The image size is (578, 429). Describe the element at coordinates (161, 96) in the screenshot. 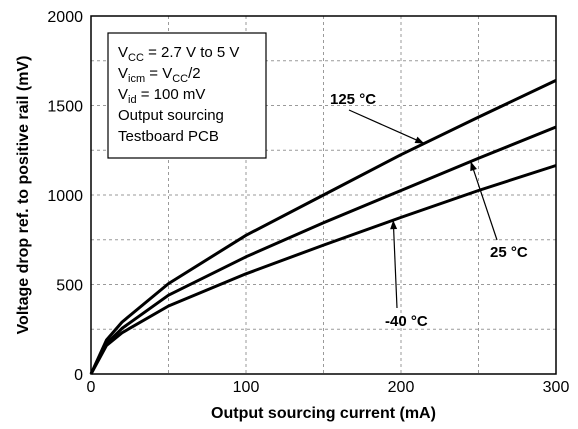

I see `condition-line: Vid​ = 100 mV` at that location.